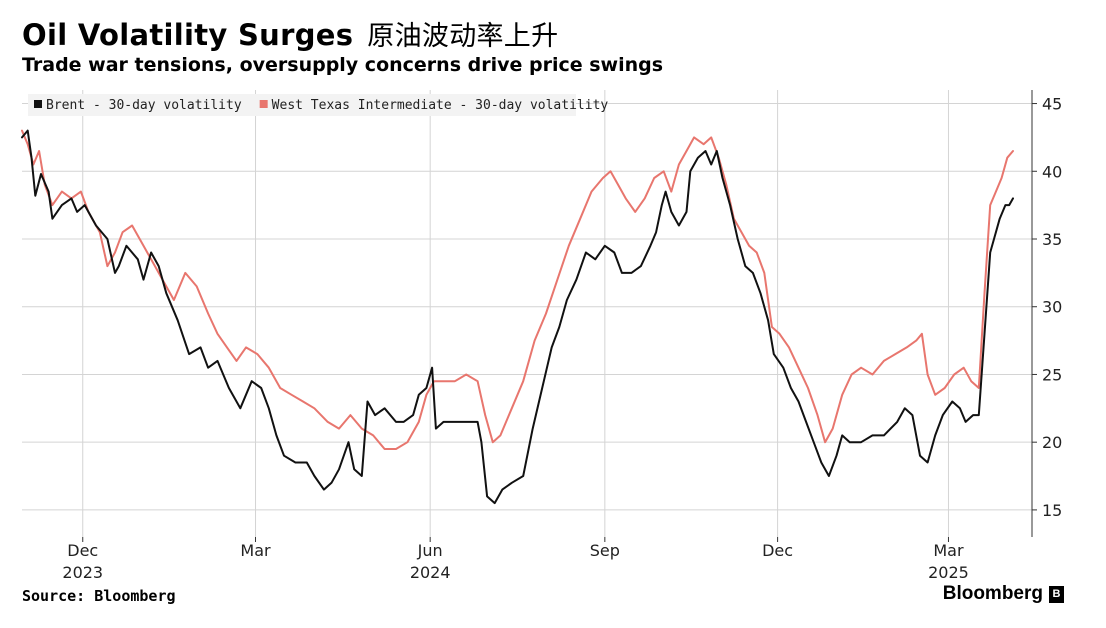 The image size is (1106, 628). I want to click on chart-title-en: Oil Volatility Surges, so click(188, 35).